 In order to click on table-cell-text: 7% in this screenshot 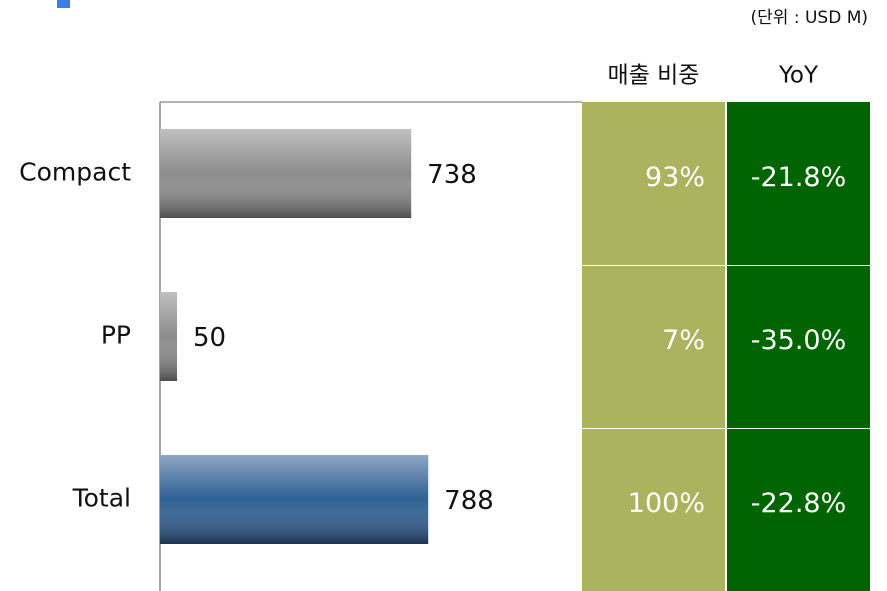, I will do `click(683, 340)`.